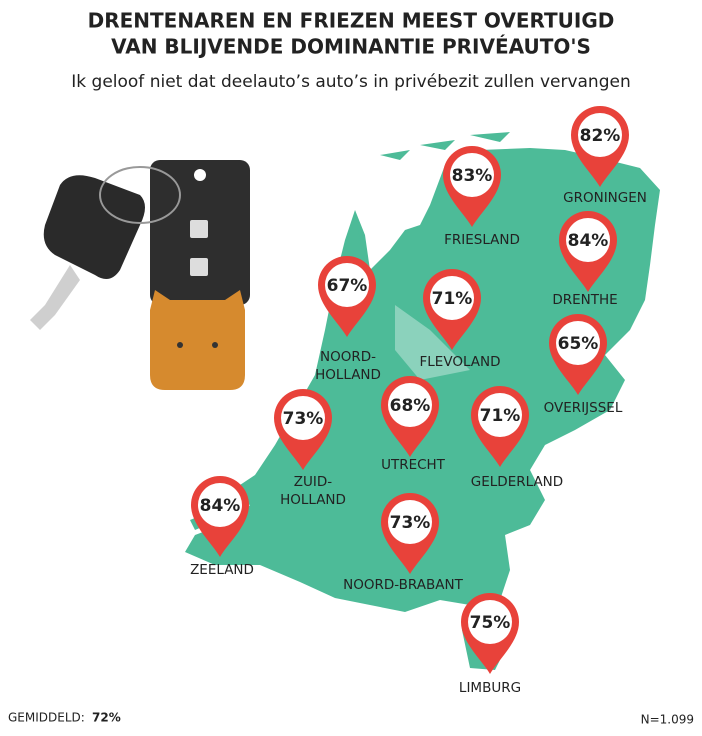  What do you see at coordinates (46, 718) in the screenshot?
I see `average-label: GEMIDDELD:` at bounding box center [46, 718].